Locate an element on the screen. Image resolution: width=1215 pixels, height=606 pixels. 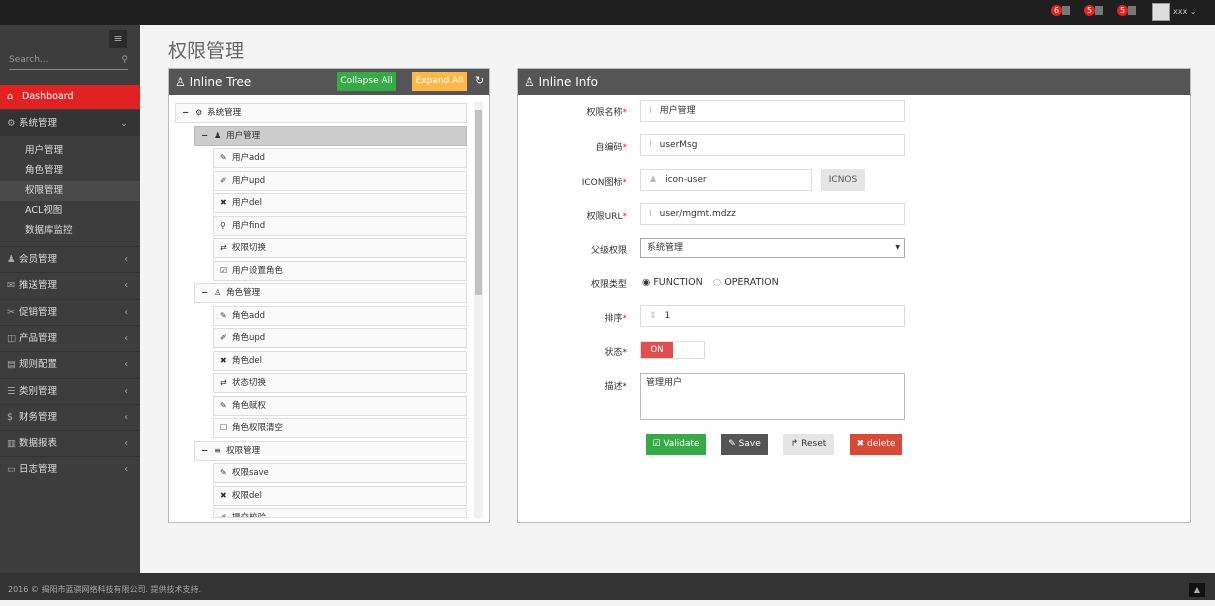
tree-node: ☐ 角色权限清空 is located at coordinates (340, 428).